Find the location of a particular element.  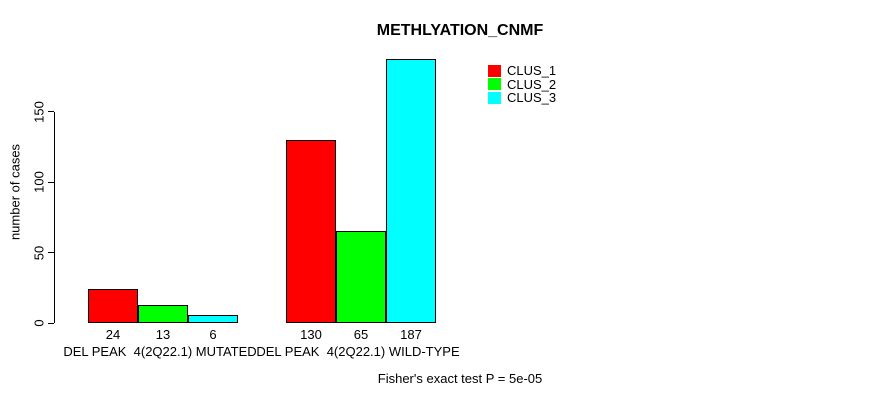

chart-title: METHLYATION_CNMF is located at coordinates (460, 30).